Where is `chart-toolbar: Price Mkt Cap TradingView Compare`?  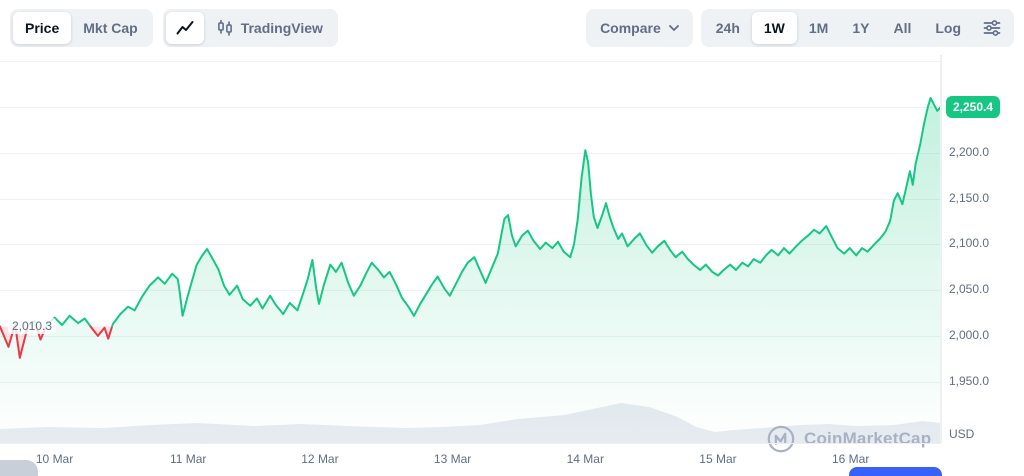
chart-toolbar: Price Mkt Cap TradingView Compare is located at coordinates (512, 27).